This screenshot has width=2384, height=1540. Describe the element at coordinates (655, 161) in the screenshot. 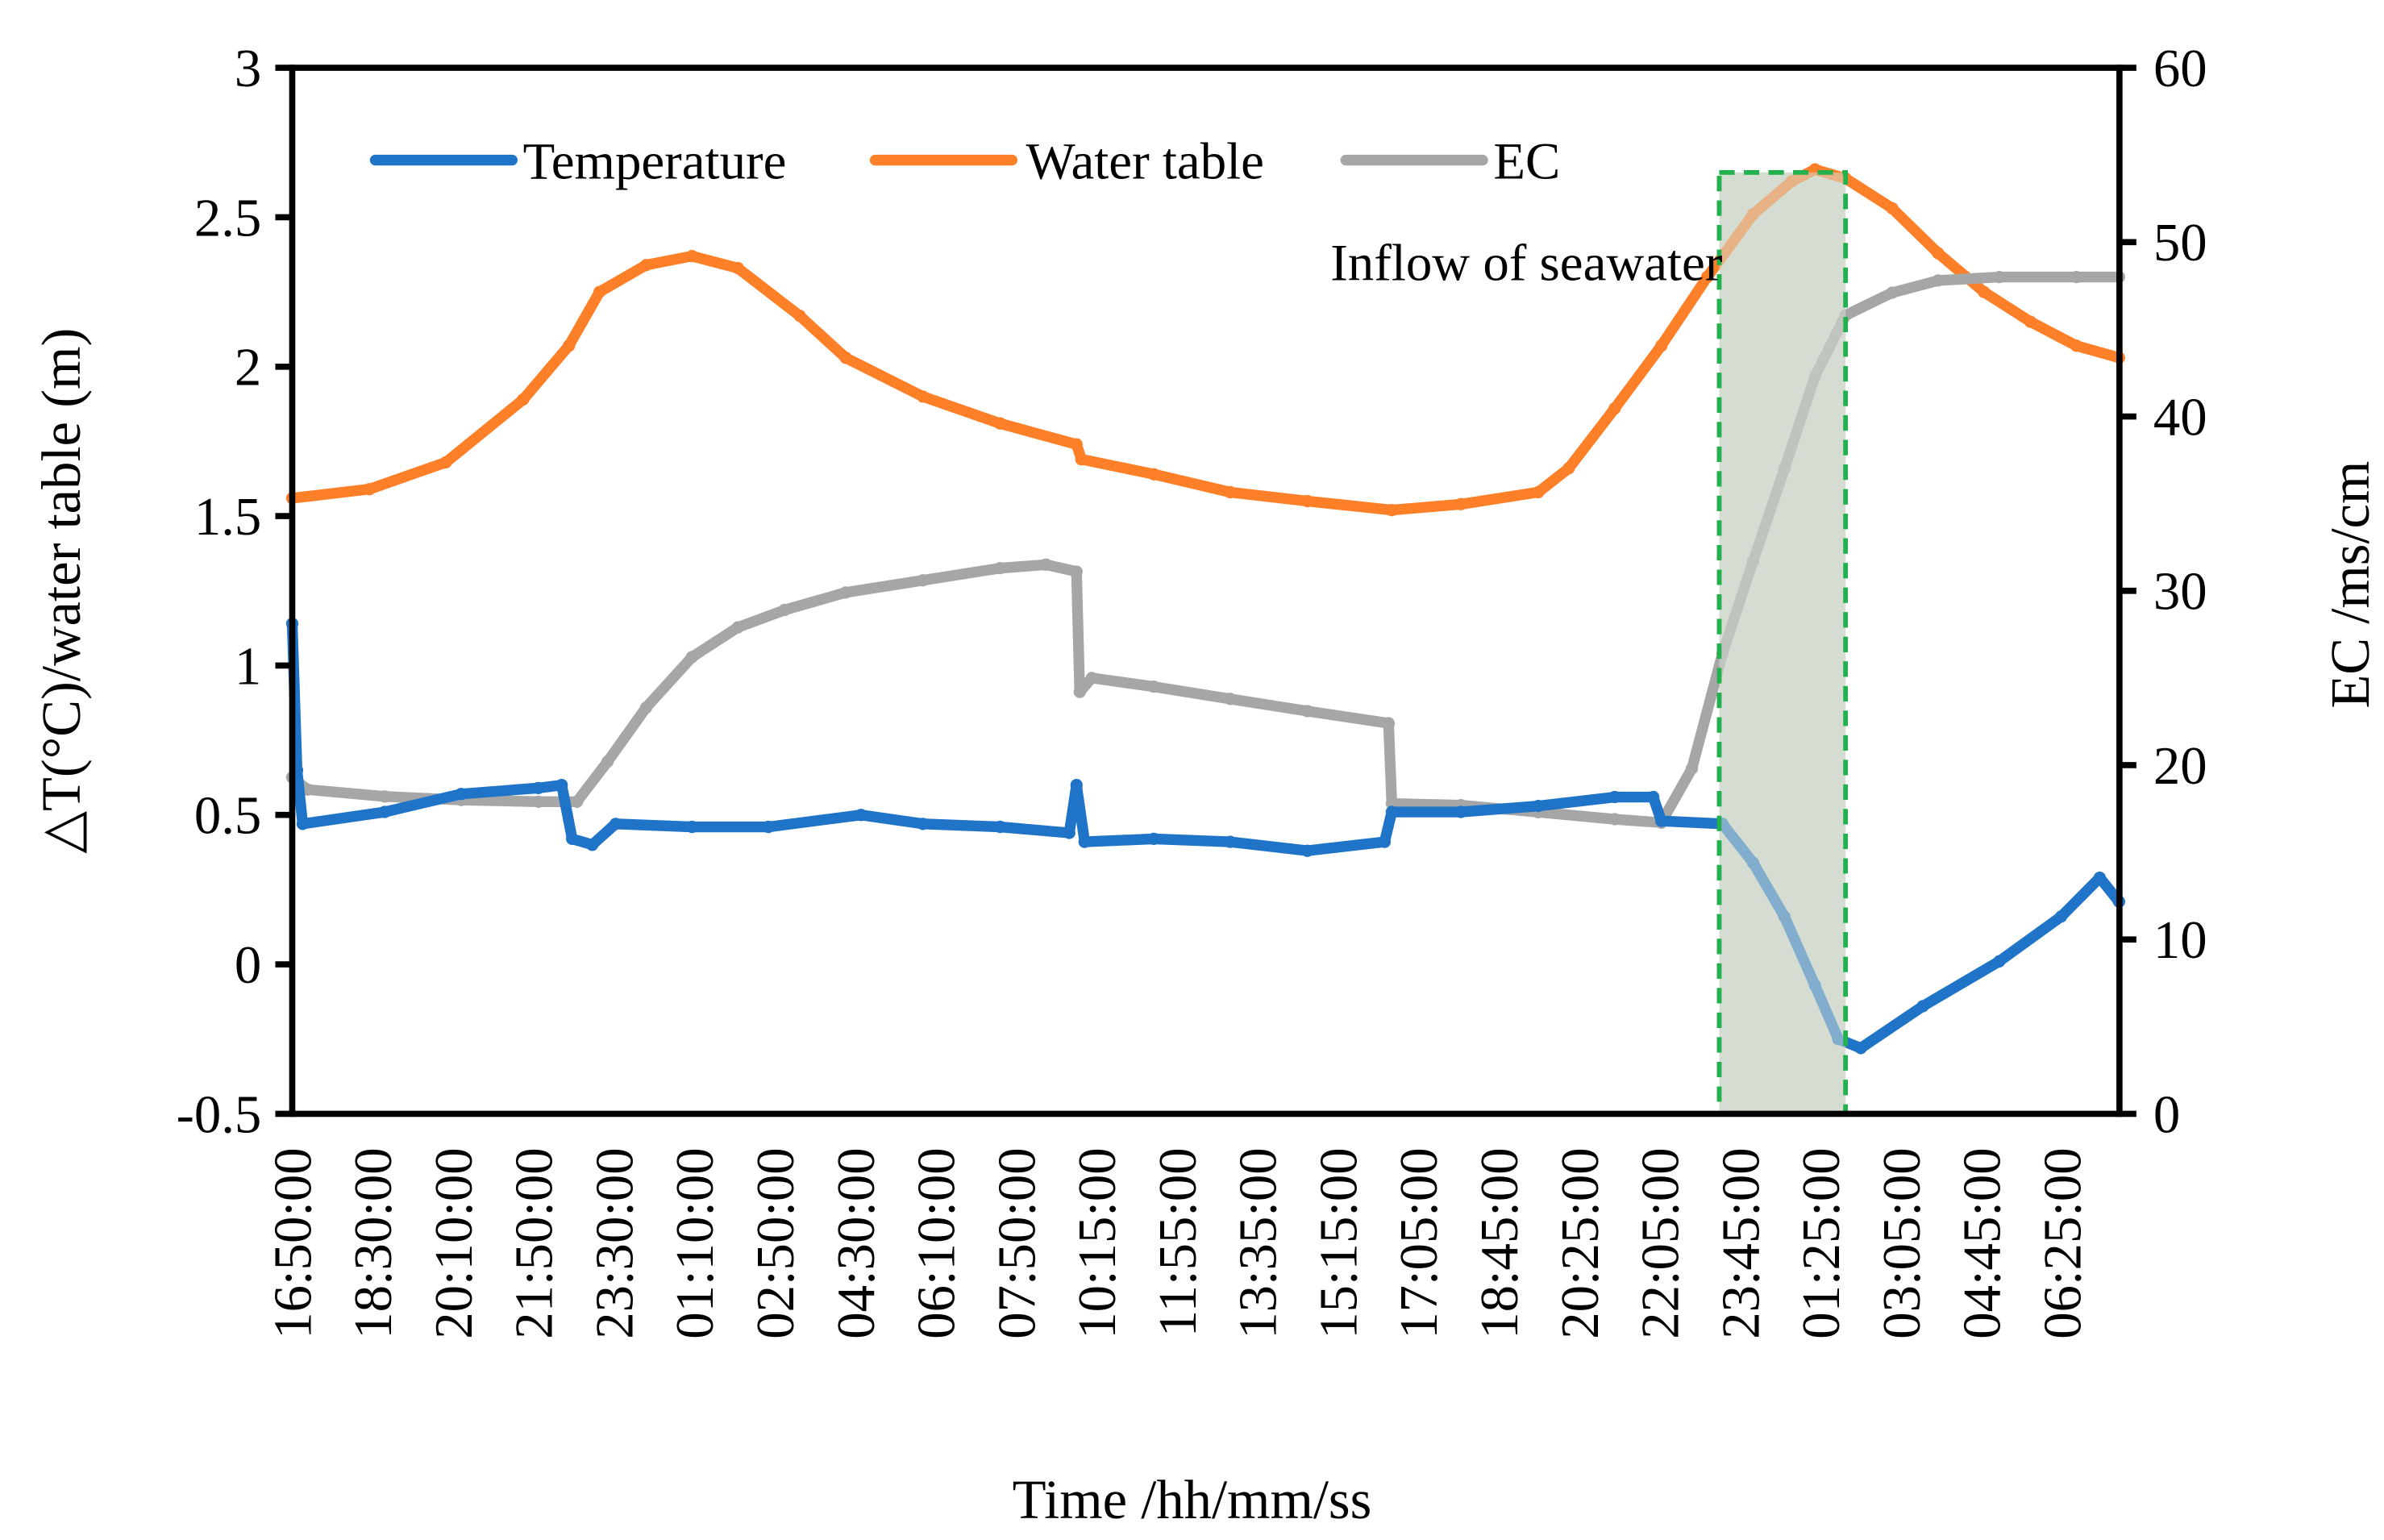

I see `legend-label-temperature: Temperature` at that location.